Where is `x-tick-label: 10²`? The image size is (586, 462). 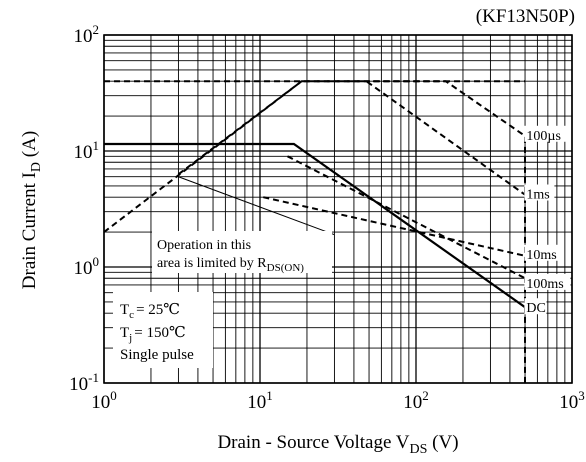
x-tick-label: 10² is located at coordinates (416, 400).